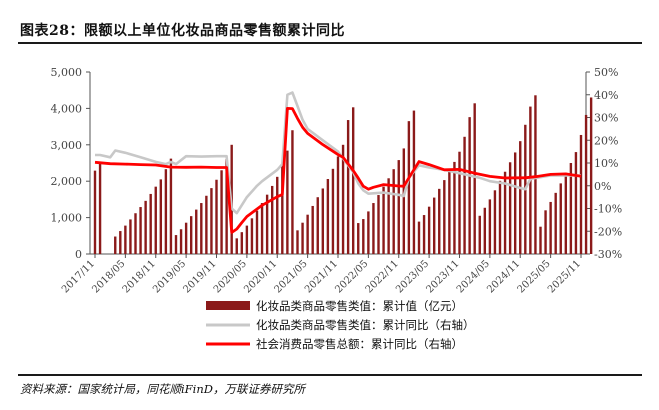 This screenshot has width=659, height=410. What do you see at coordinates (606, 140) in the screenshot?
I see `y-right-tick-label: 20%` at bounding box center [606, 140].